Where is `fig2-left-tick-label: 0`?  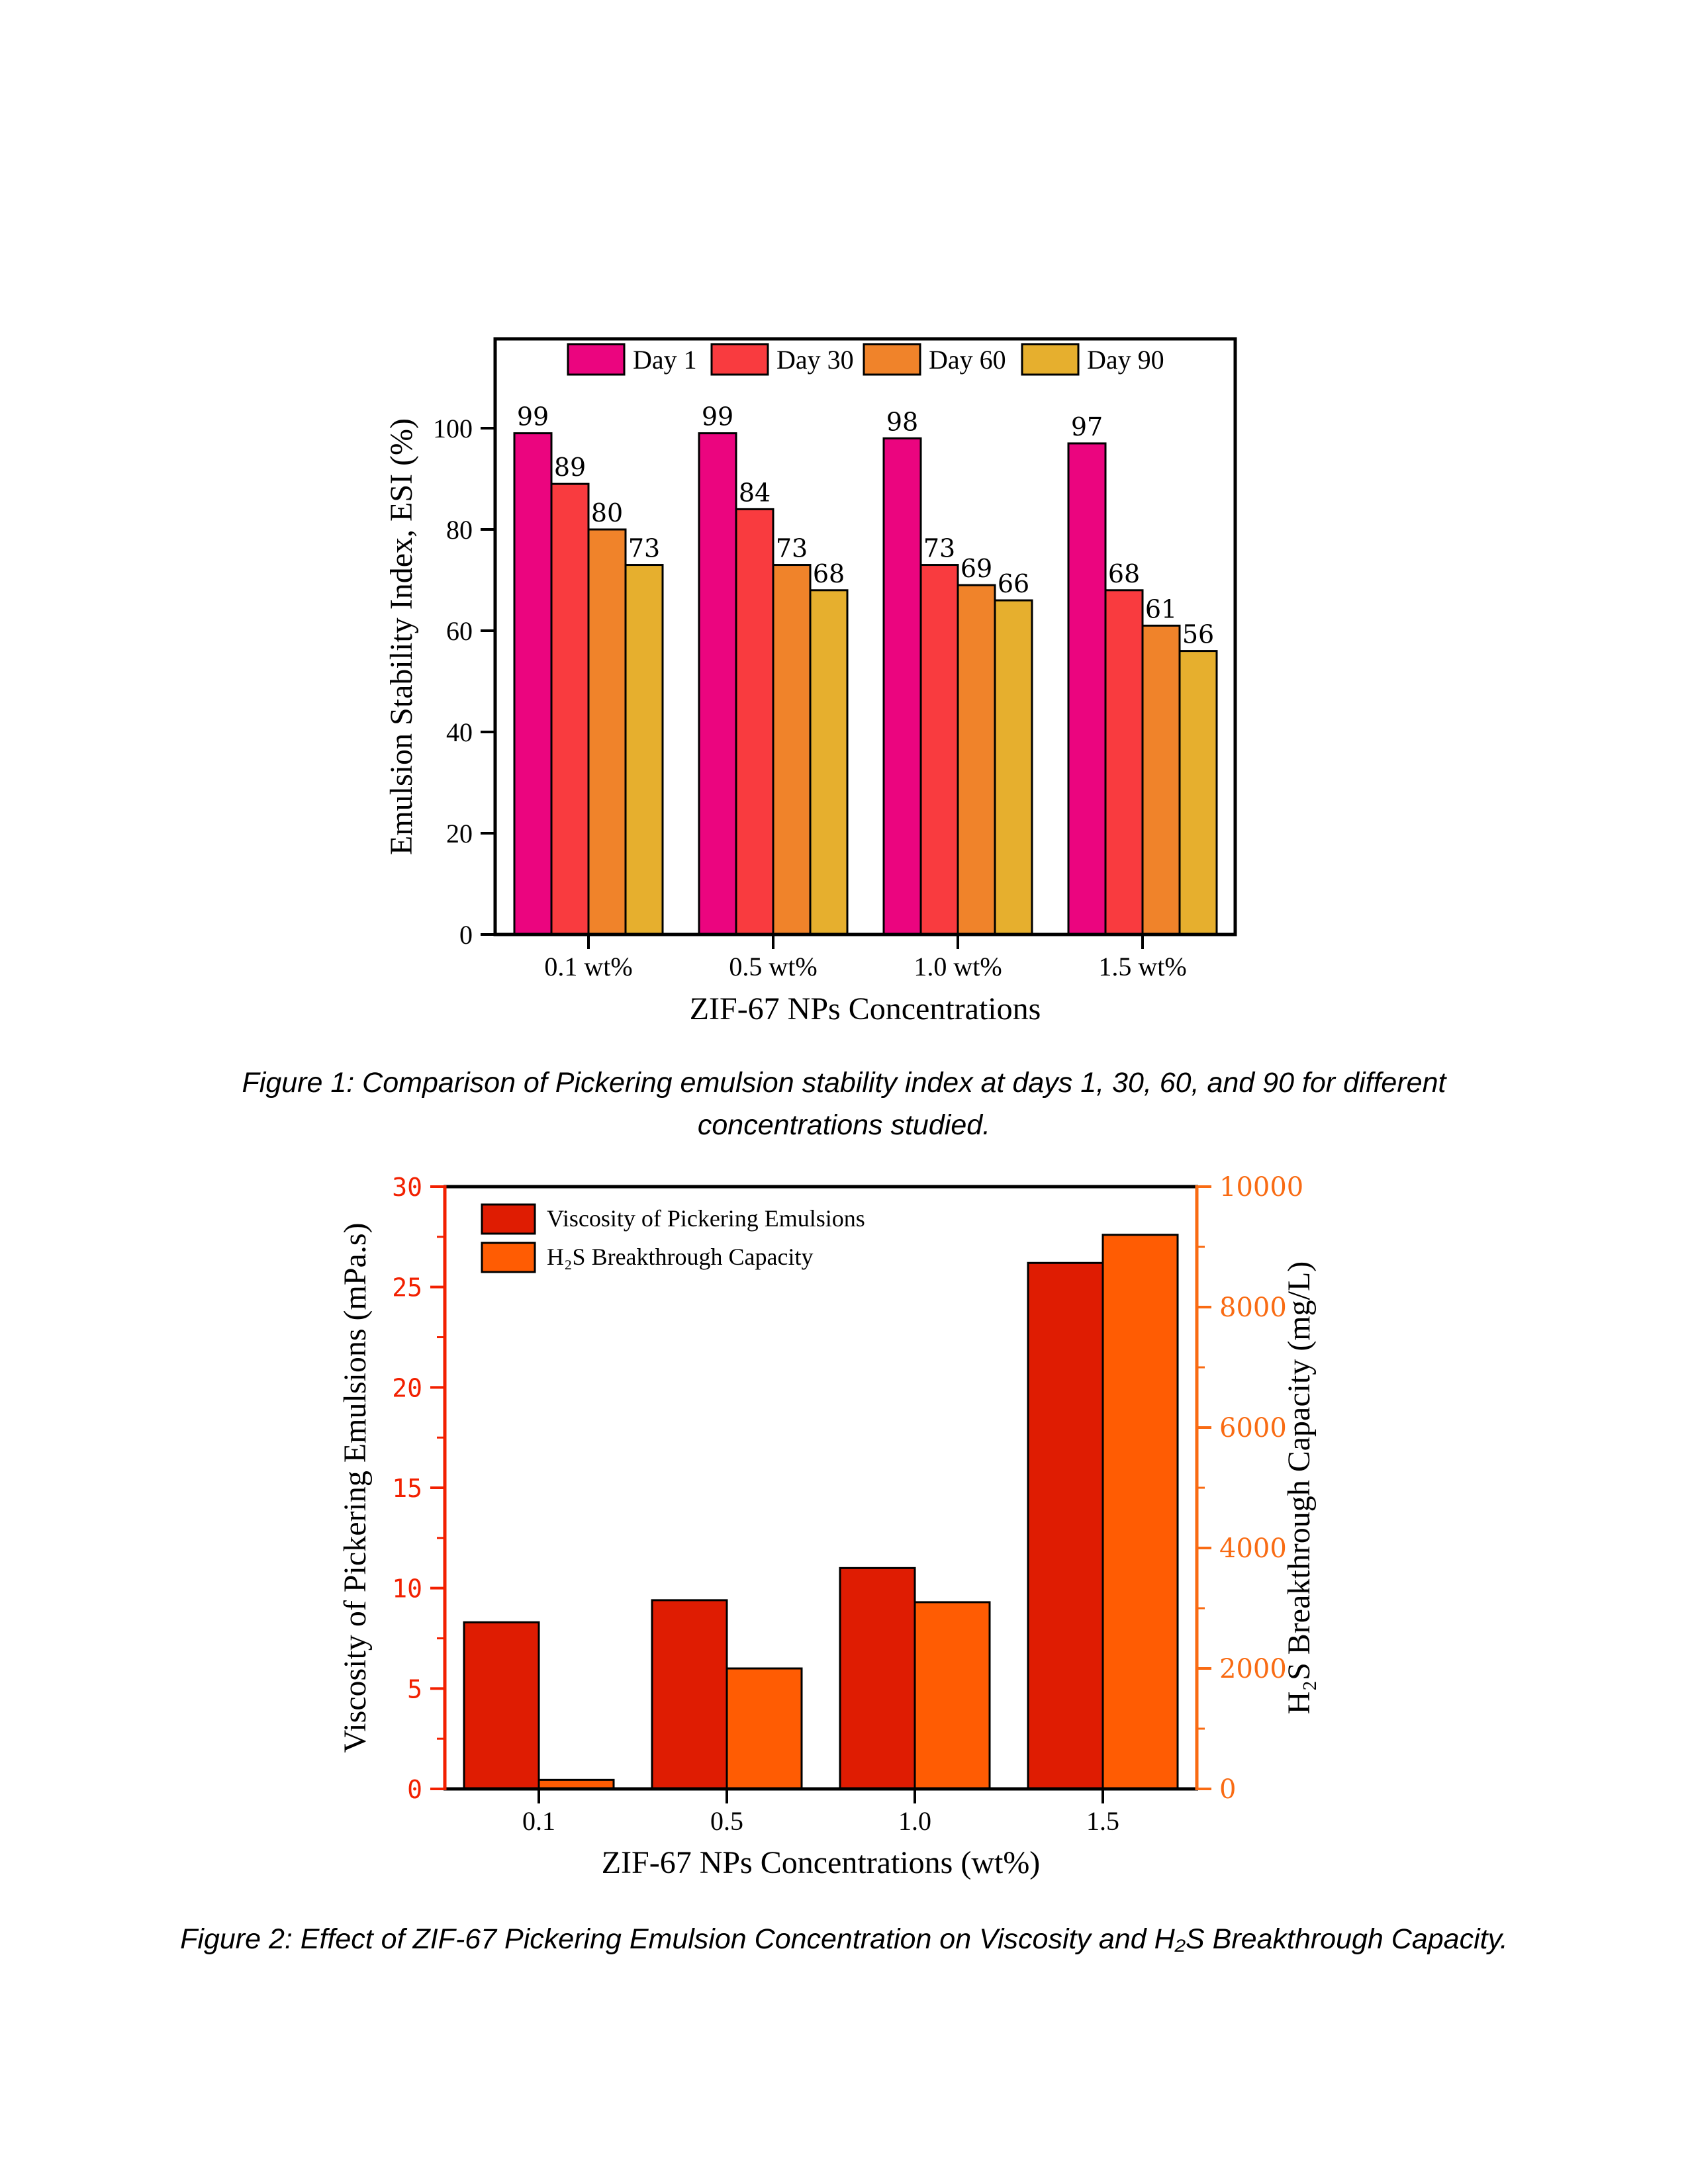
fig2-left-tick-label: 0 is located at coordinates (414, 1789).